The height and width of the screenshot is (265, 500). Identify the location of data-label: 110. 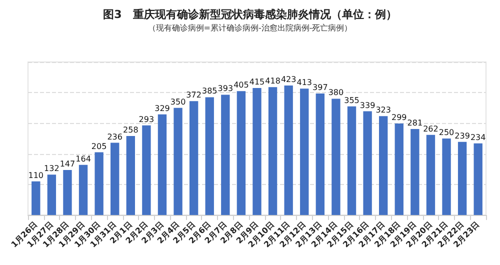
(36, 175).